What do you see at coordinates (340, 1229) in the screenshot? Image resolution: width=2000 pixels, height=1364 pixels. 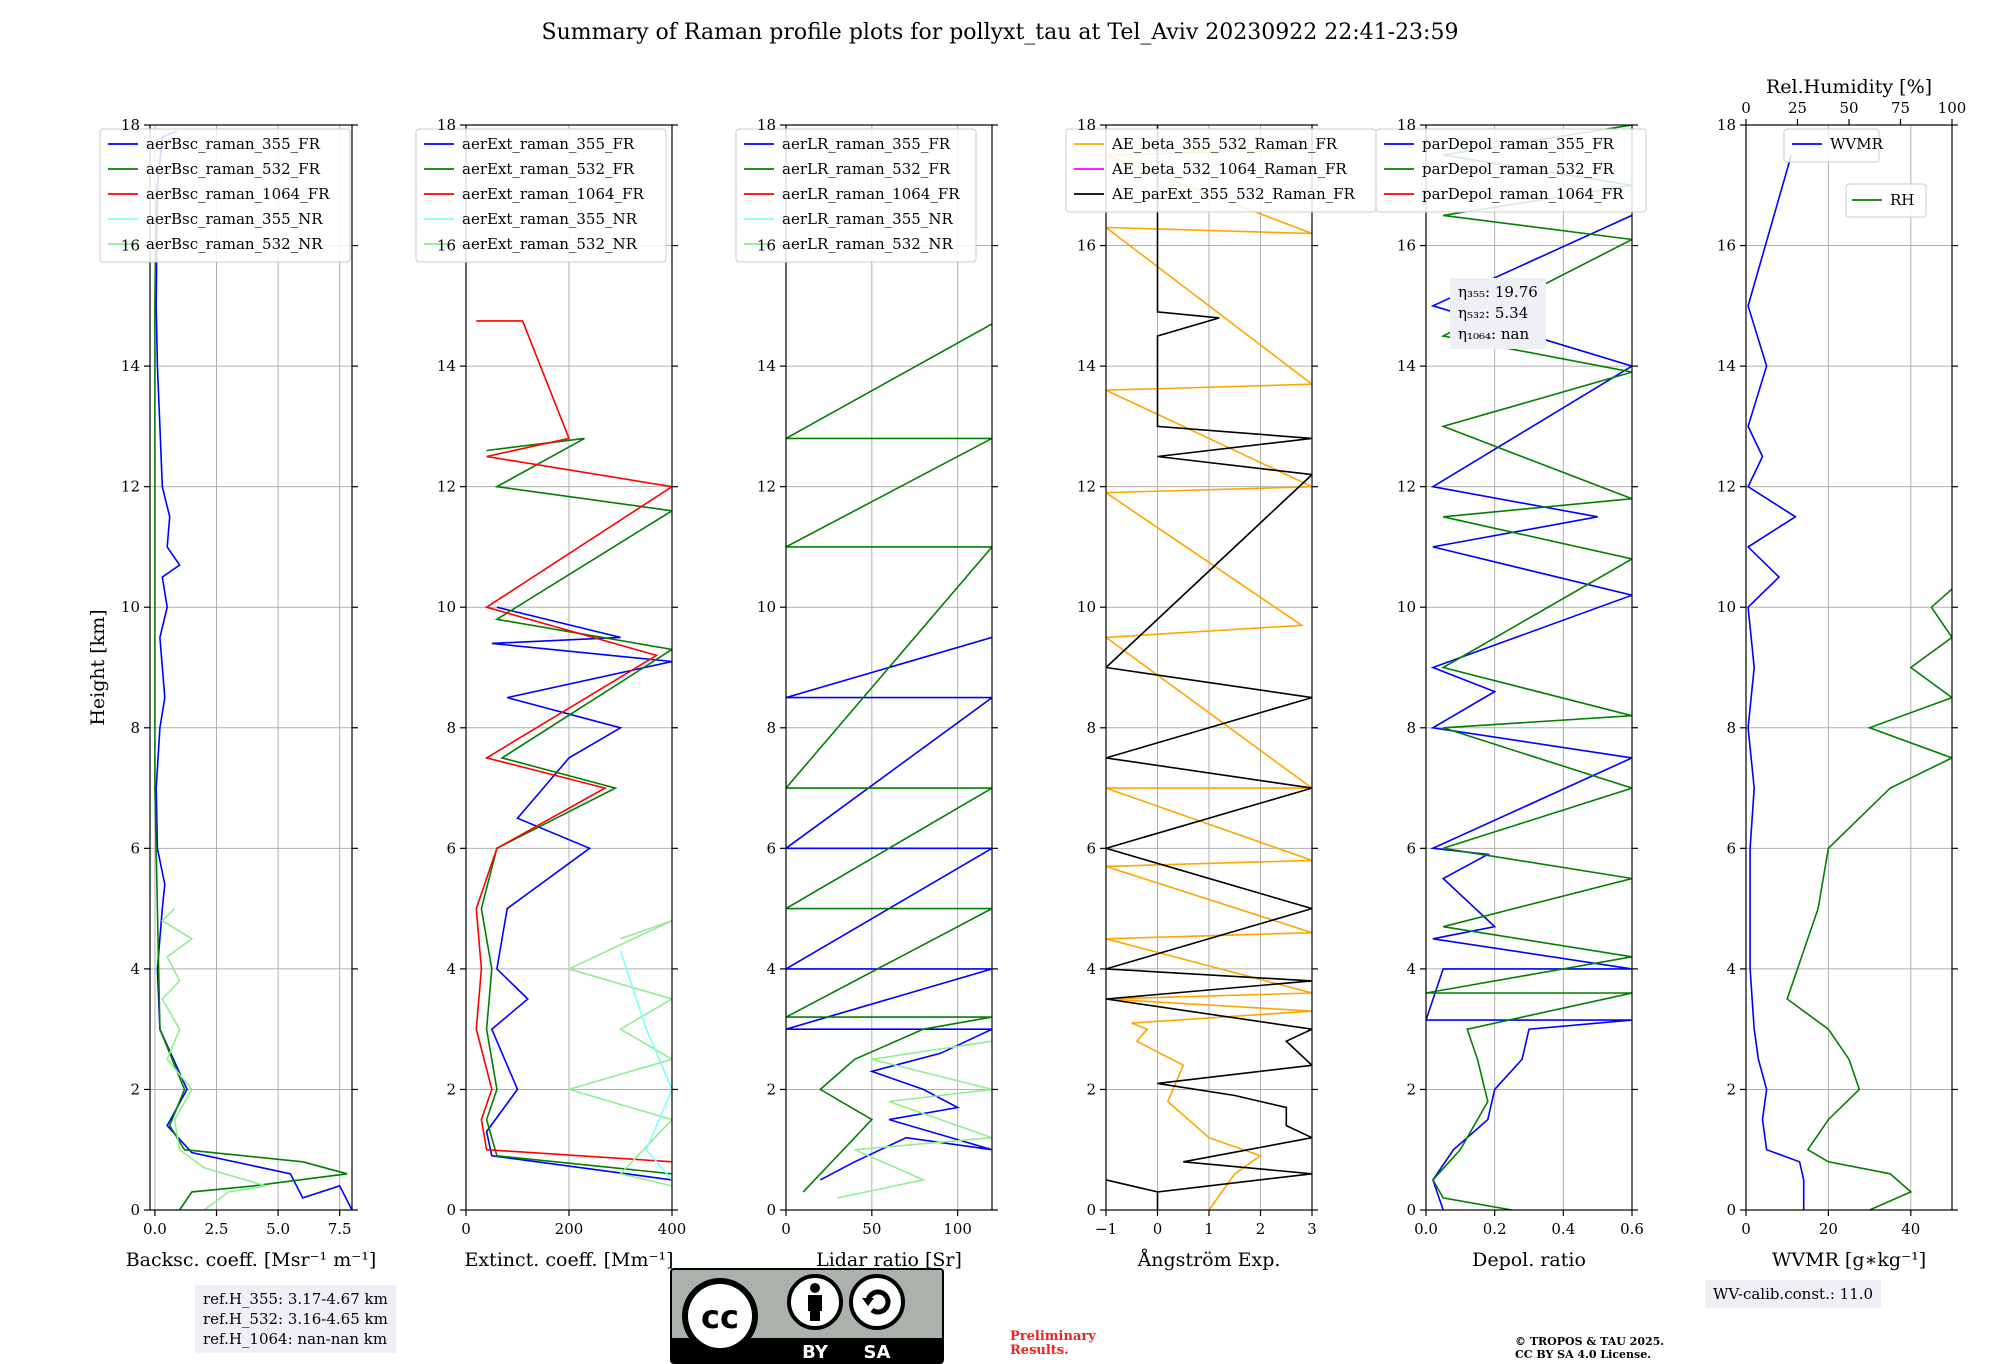 I see `x-tick-label: 7.5` at bounding box center [340, 1229].